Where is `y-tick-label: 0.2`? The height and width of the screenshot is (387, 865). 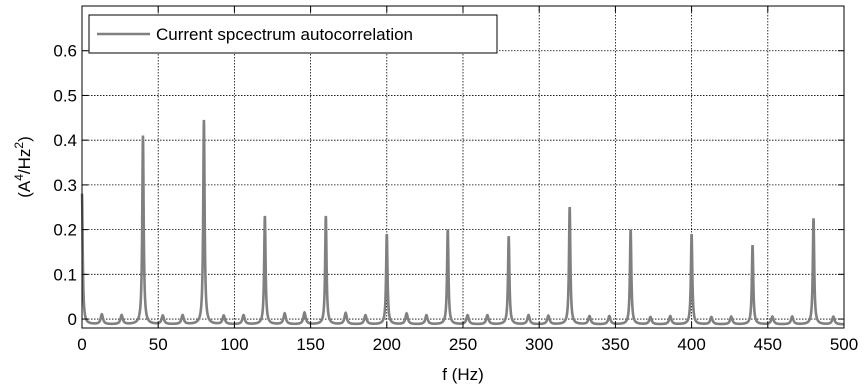 y-tick-label: 0.2 is located at coordinates (65, 230).